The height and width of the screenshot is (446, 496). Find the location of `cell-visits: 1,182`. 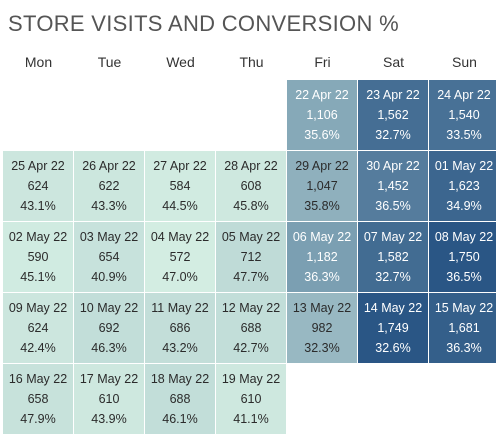

cell-visits: 1,182 is located at coordinates (322, 257).